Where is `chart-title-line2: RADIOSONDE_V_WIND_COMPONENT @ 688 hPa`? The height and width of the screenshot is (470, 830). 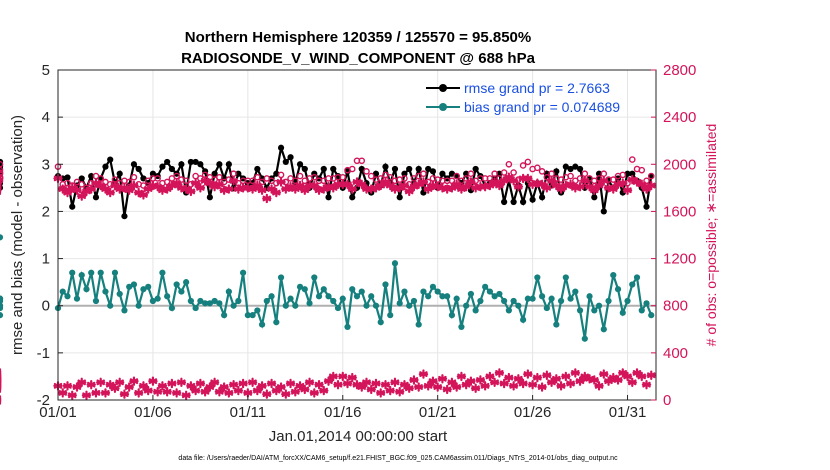 chart-title-line2: RADIOSONDE_V_WIND_COMPONENT @ 688 hPa is located at coordinates (358, 58).